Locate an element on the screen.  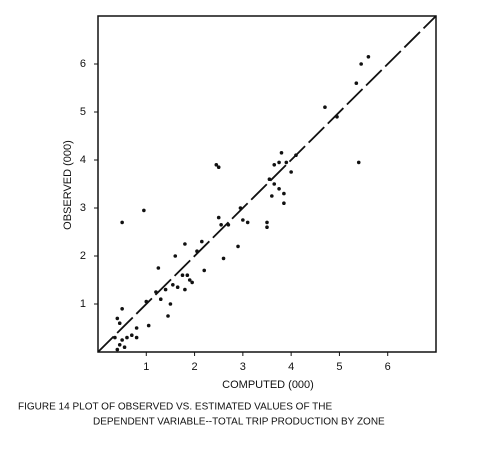
x-axis-label: COMPUTED (000) is located at coordinates (268, 385).